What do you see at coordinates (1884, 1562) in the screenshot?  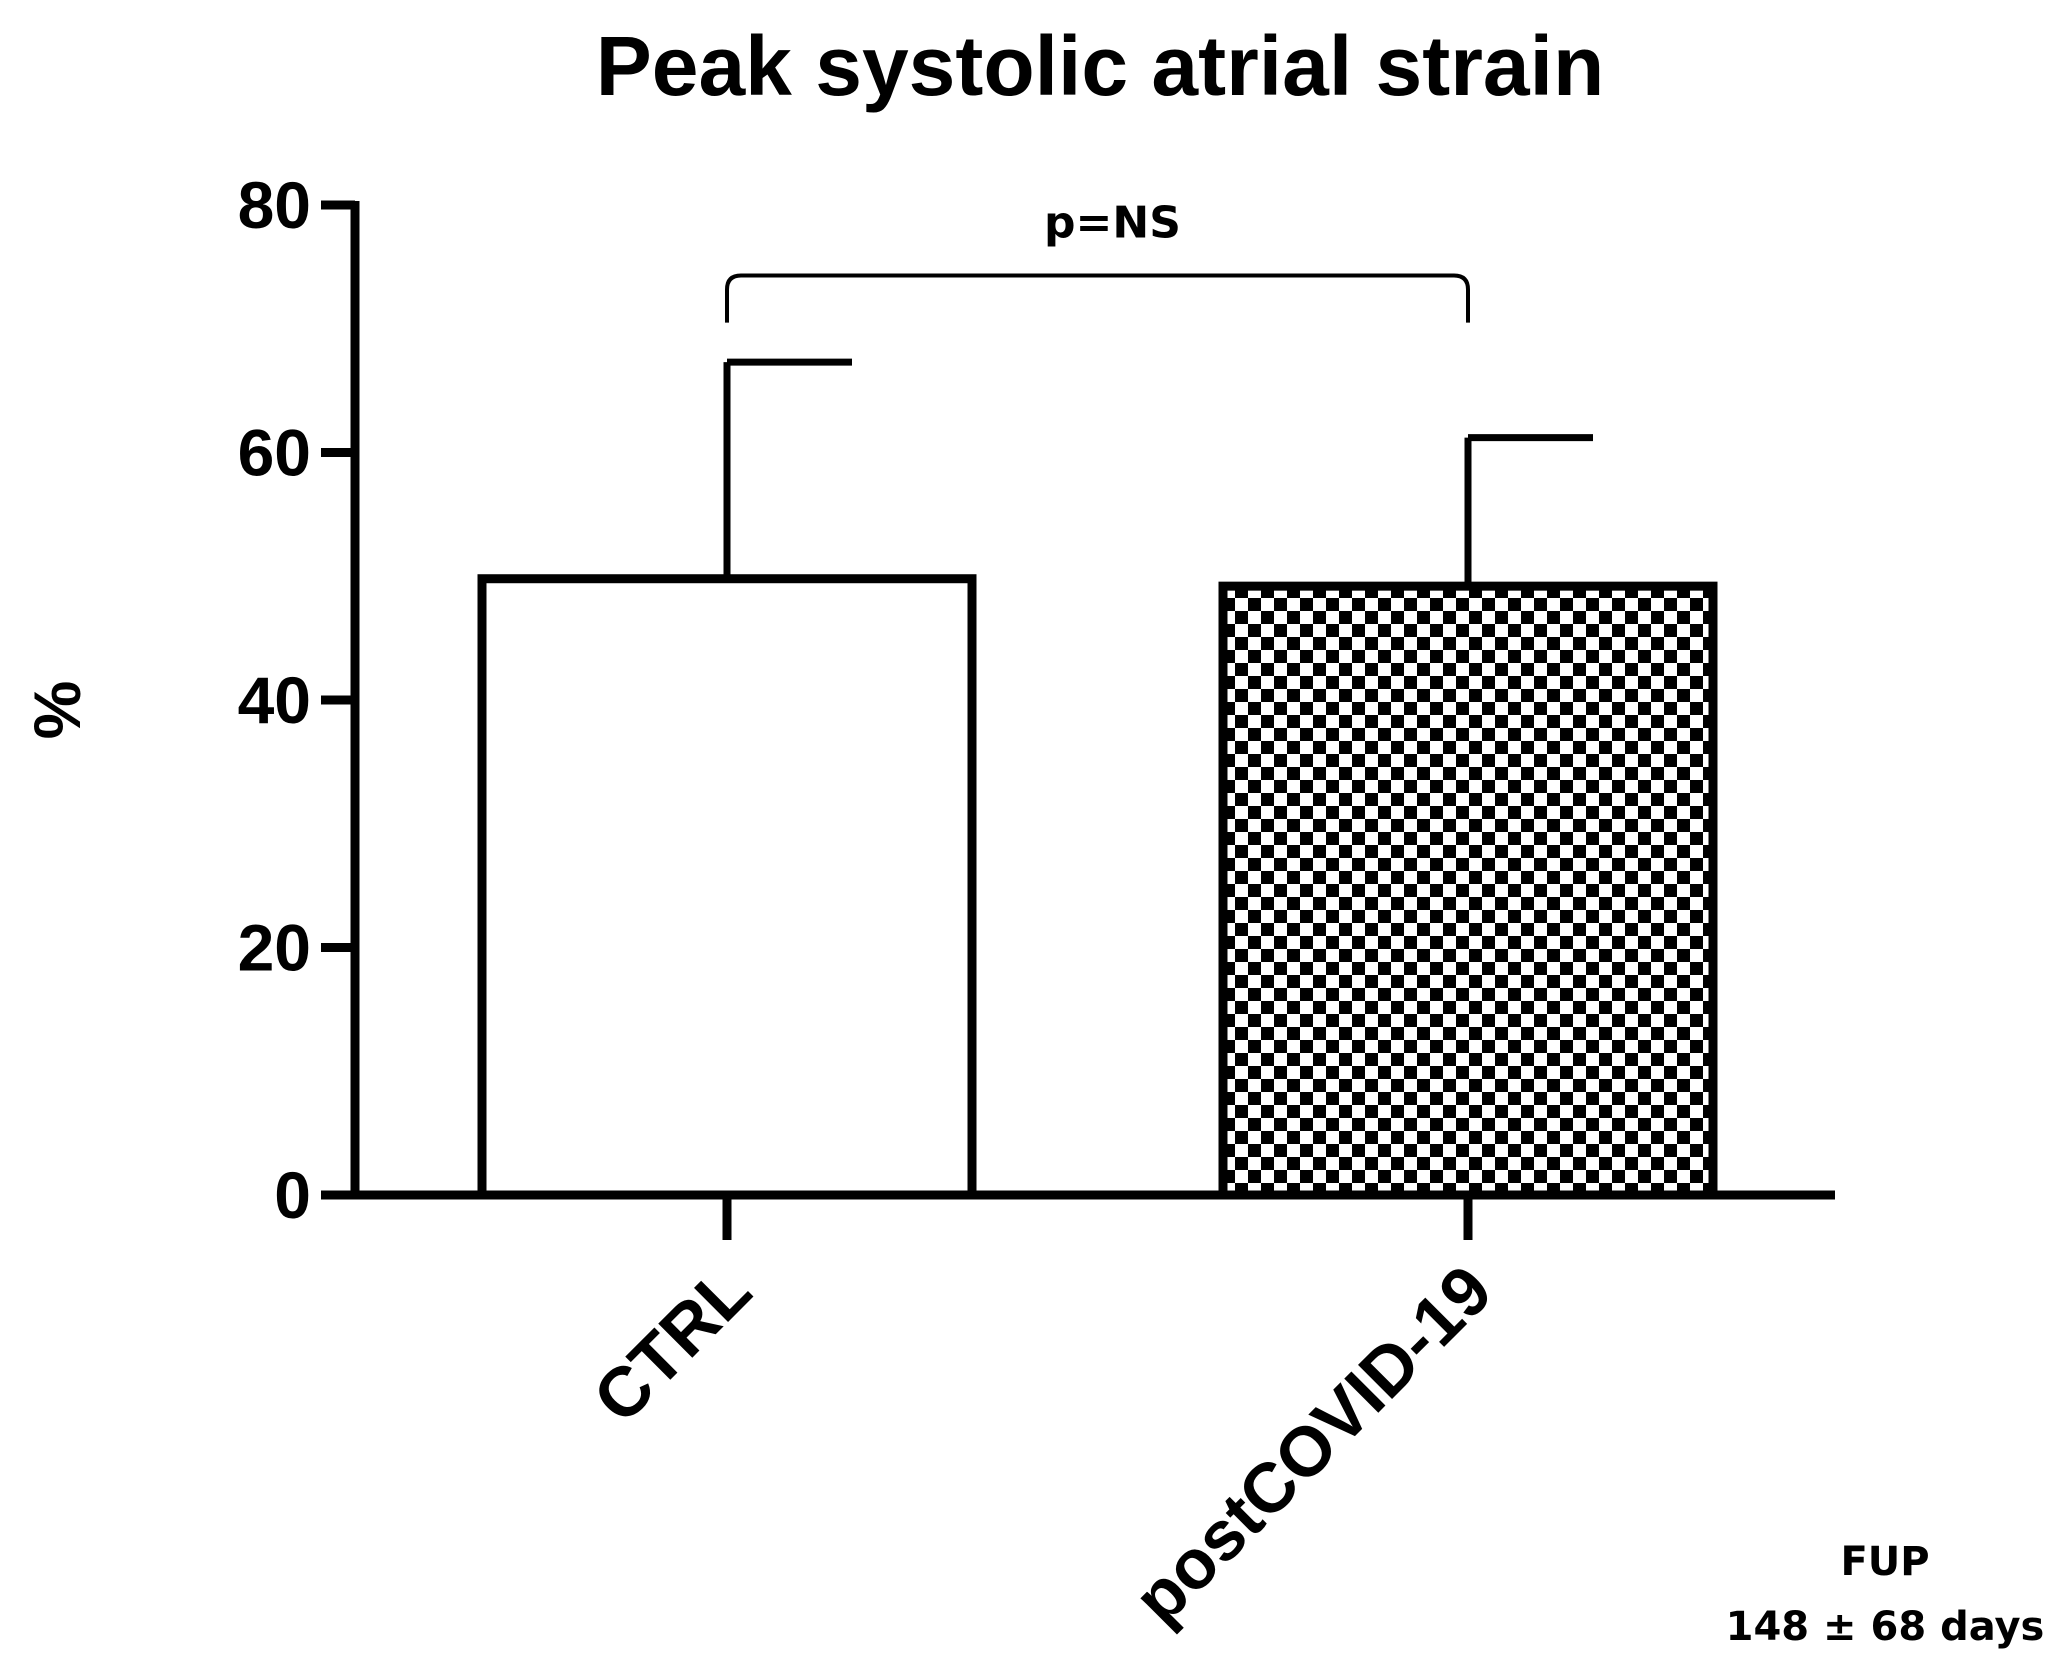 I see `followup-note-line-1: FUP` at bounding box center [1884, 1562].